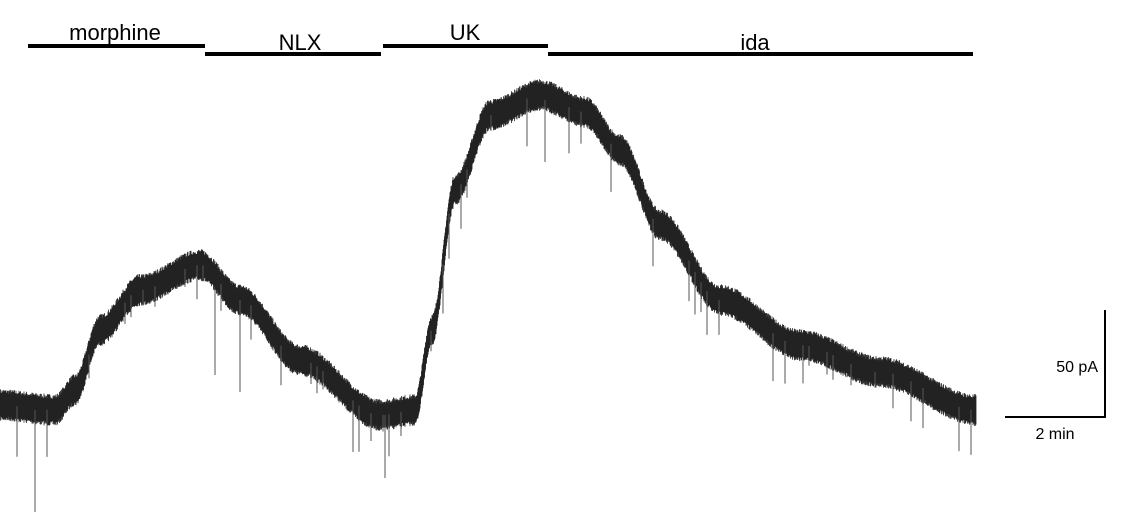  I want to click on drug-label: morphine, so click(115, 32).